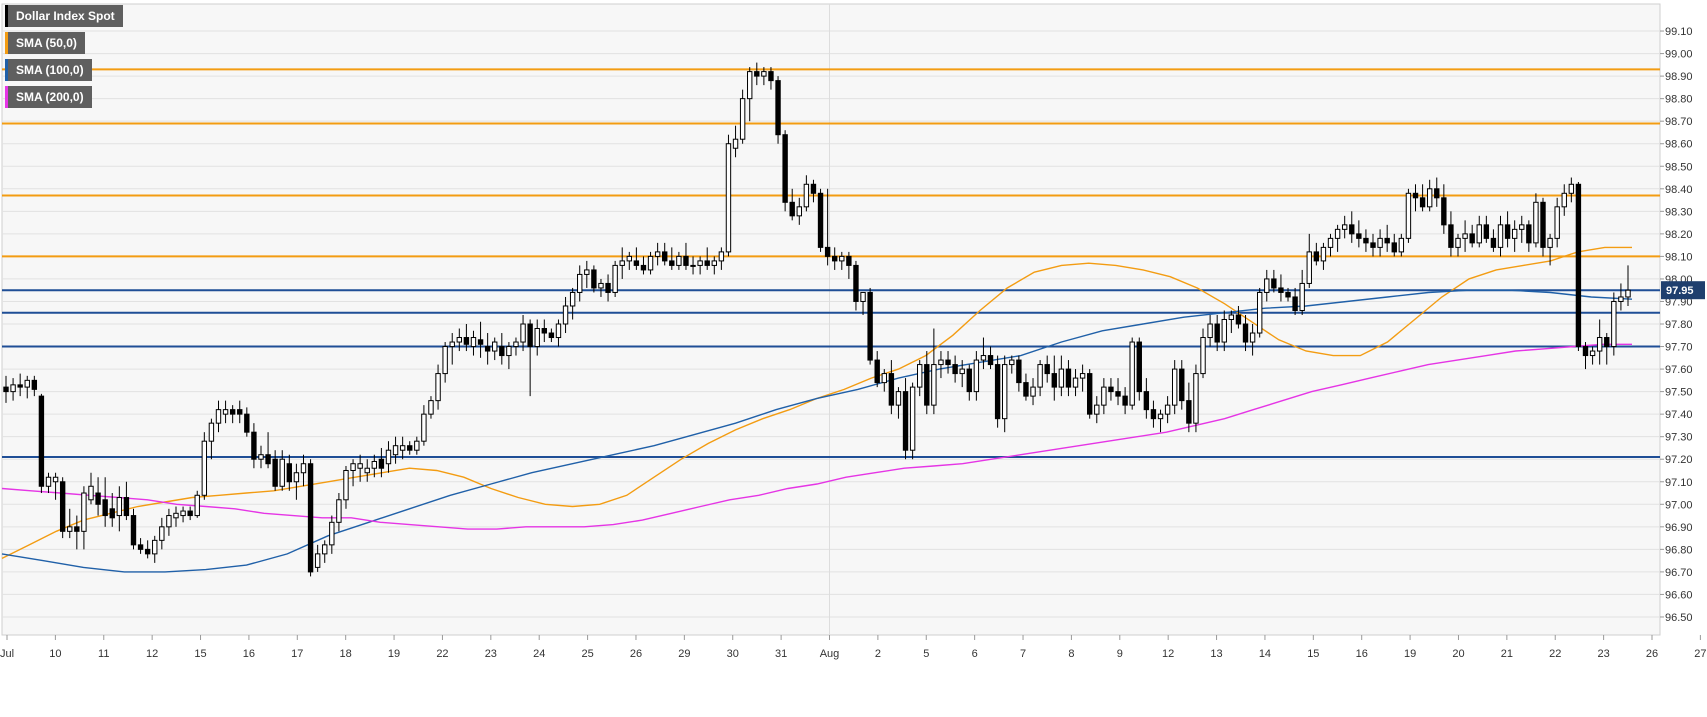 The height and width of the screenshot is (717, 1707). Describe the element at coordinates (1679, 302) in the screenshot. I see `y-tick-label: 97.90` at that location.